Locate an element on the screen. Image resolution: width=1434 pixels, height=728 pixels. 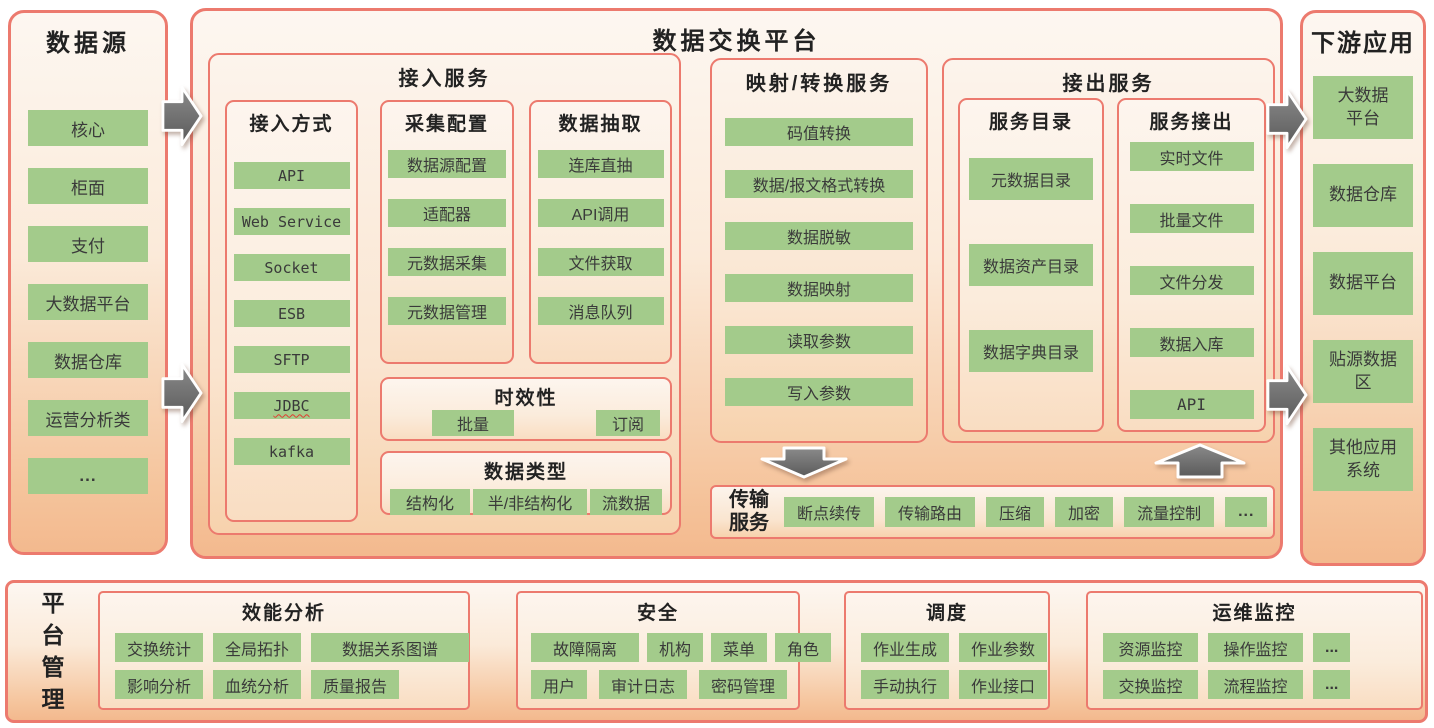
datatype-row: 结构化 半/非结构化 流数据 is located at coordinates (526, 502).